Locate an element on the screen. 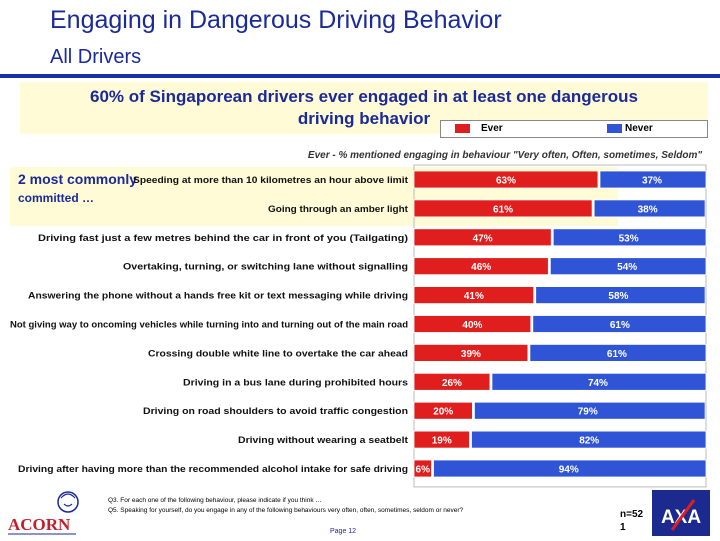 The width and height of the screenshot is (720, 541). data-label-never: 54% is located at coordinates (627, 267).